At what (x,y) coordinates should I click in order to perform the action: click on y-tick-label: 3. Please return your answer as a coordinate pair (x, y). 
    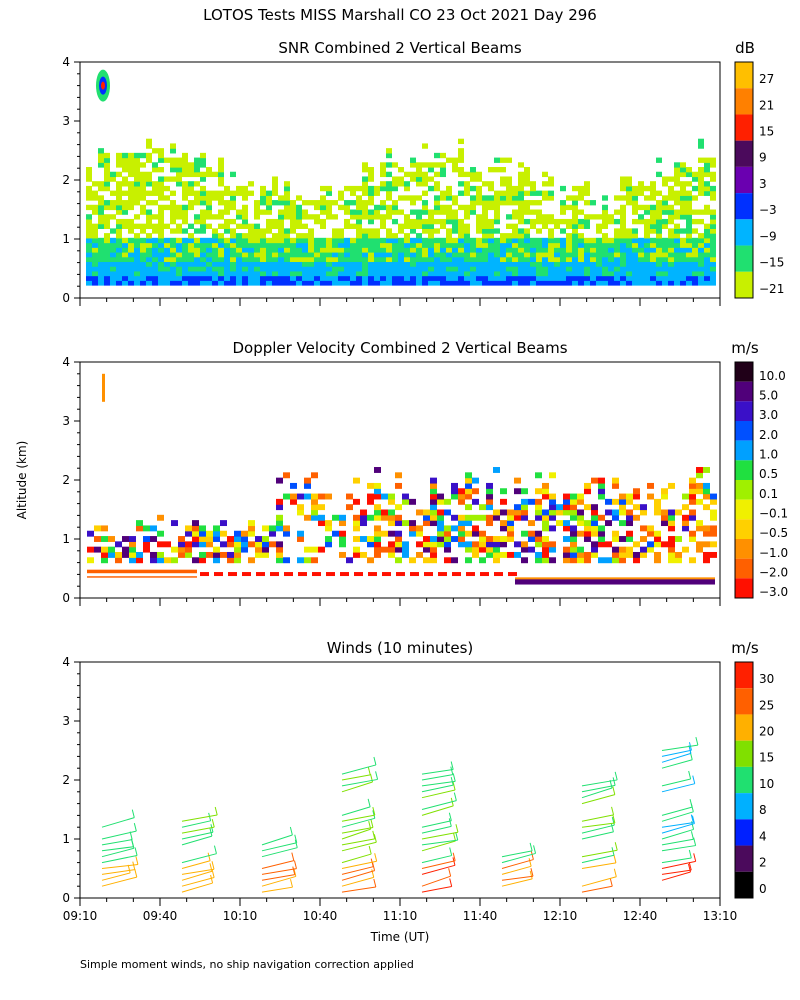
    Looking at the image, I should click on (66, 121).